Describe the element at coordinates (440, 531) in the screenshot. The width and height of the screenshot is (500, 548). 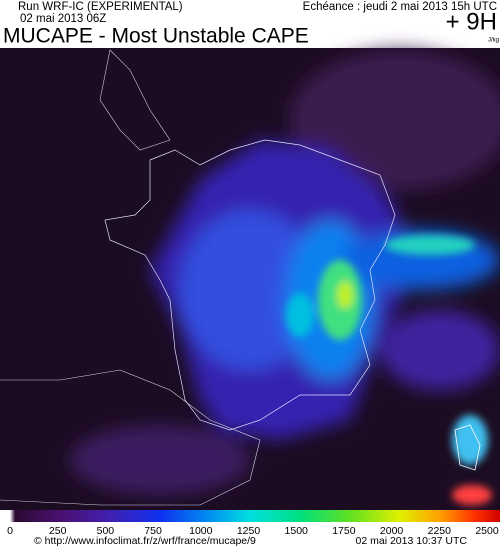
I see `colorbar-tick-label: 2250` at that location.